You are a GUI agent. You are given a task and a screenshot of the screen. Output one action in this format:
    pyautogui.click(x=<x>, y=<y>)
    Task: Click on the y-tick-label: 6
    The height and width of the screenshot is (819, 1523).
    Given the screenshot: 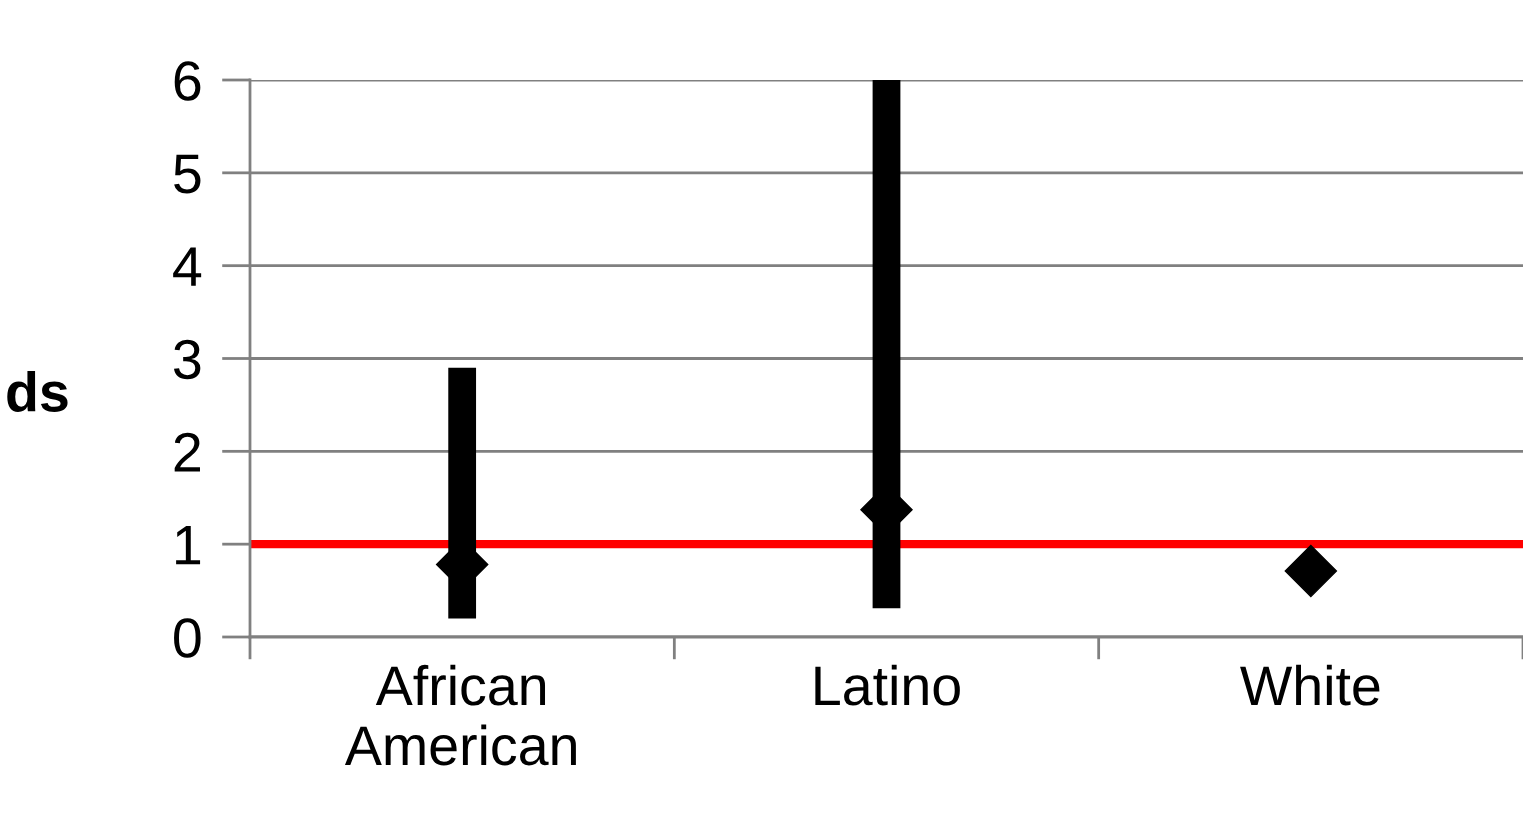 What is the action you would take?
    pyautogui.click(x=187, y=81)
    